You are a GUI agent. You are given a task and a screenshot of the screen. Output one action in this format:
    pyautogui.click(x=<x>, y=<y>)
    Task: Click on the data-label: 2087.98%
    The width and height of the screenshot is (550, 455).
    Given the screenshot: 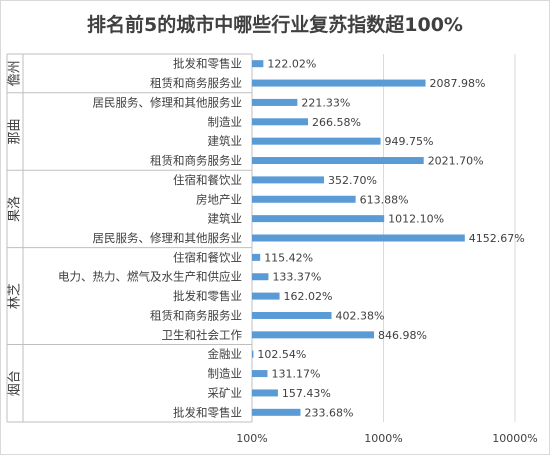 What is the action you would take?
    pyautogui.click(x=458, y=83)
    